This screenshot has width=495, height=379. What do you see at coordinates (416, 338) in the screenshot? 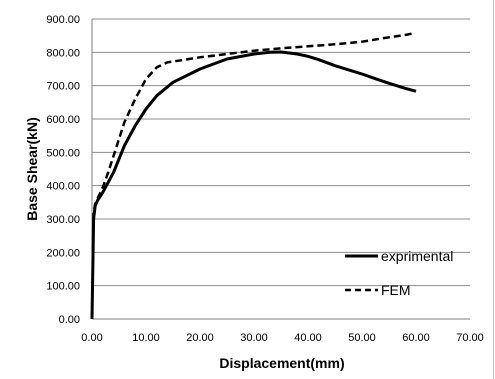
I see `x-tick-label: 60.00` at bounding box center [416, 338].